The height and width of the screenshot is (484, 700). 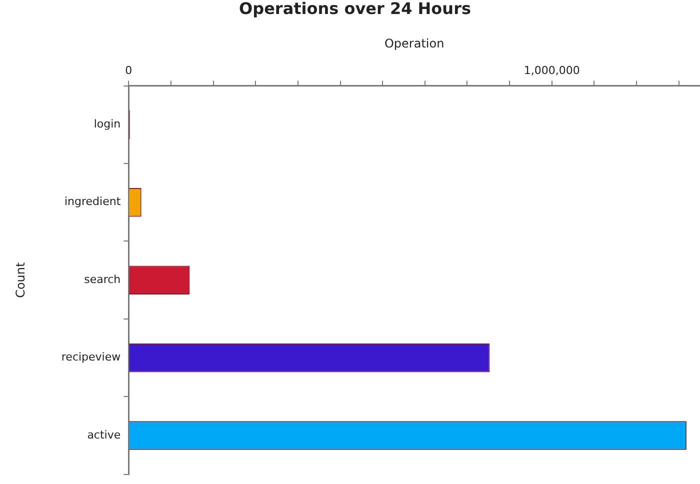 What do you see at coordinates (355, 9) in the screenshot?
I see `chart-title: Operations over 24 Hours` at bounding box center [355, 9].